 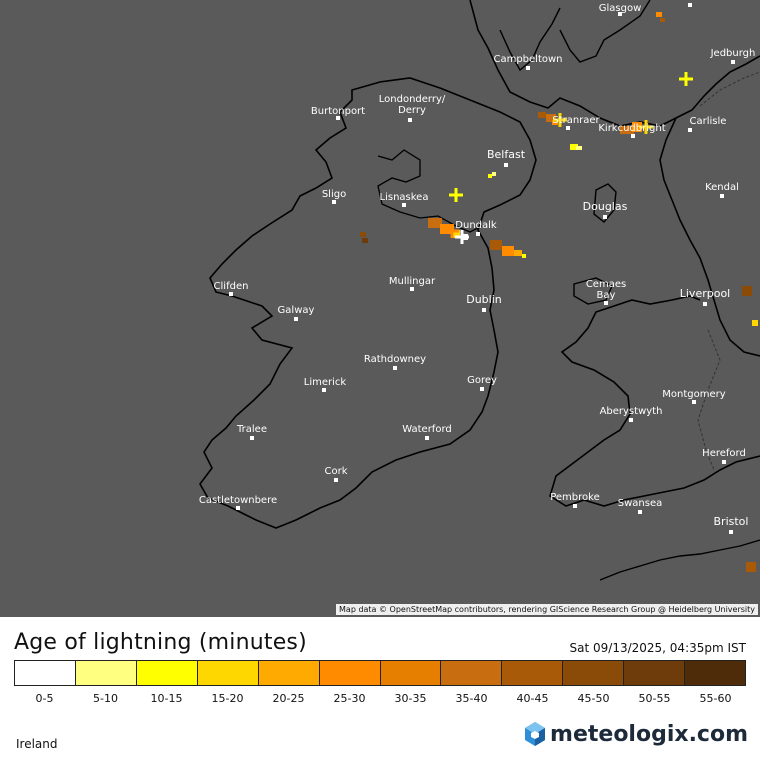 I want to click on city-label-liverpool: Liverpool, so click(x=705, y=293).